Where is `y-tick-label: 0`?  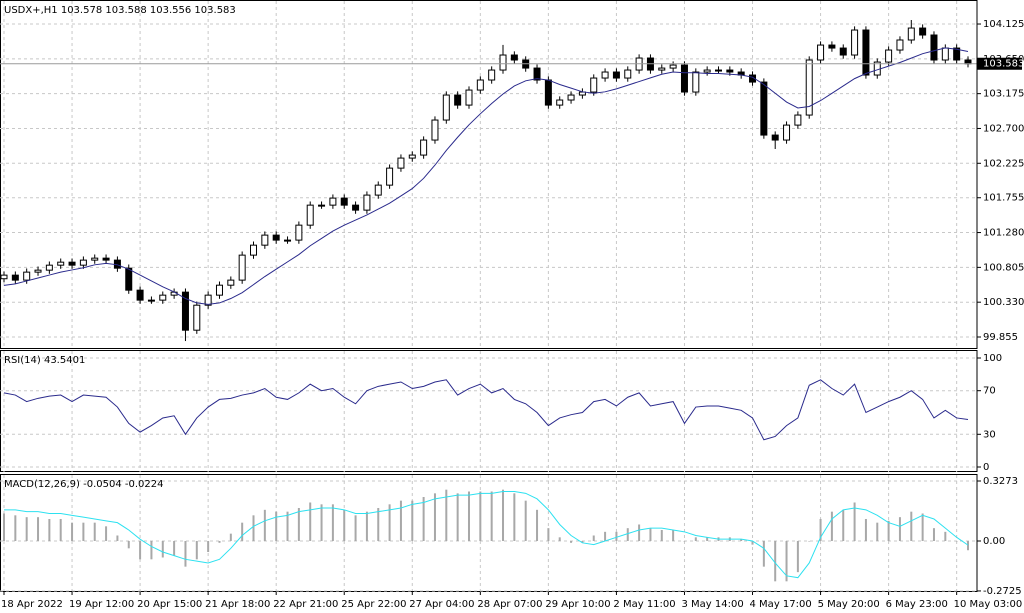 y-tick-label: 0 is located at coordinates (986, 467).